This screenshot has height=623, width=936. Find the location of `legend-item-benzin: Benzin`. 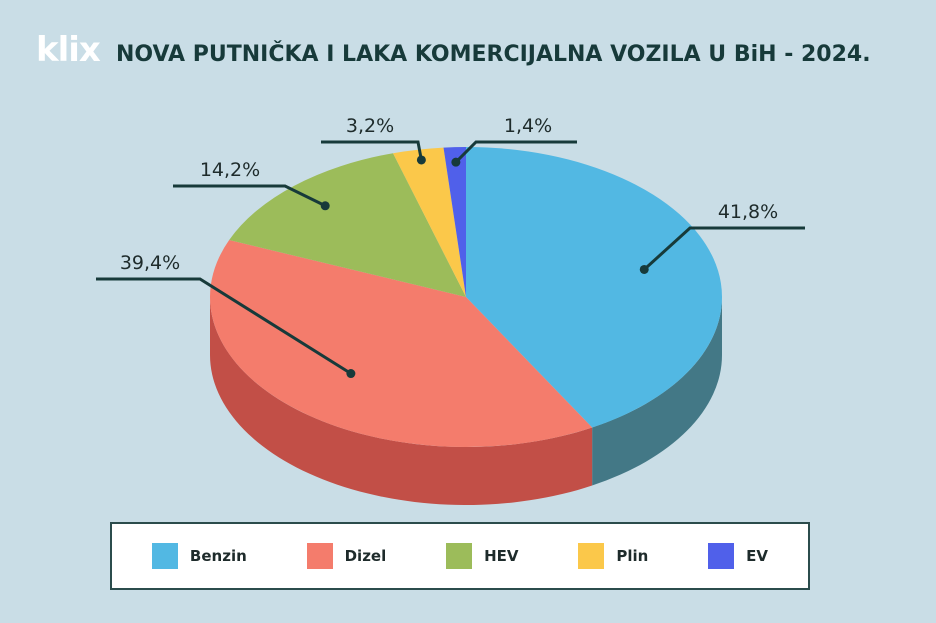

legend-item-benzin: Benzin is located at coordinates (199, 556).